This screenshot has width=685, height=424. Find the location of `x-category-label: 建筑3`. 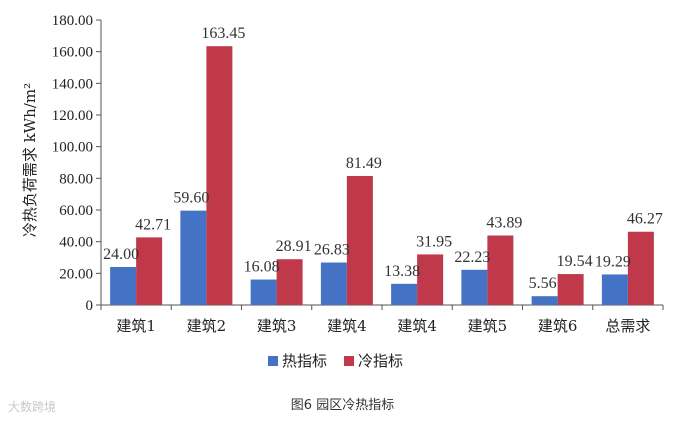

x-category-label: 建筑3 is located at coordinates (277, 326).